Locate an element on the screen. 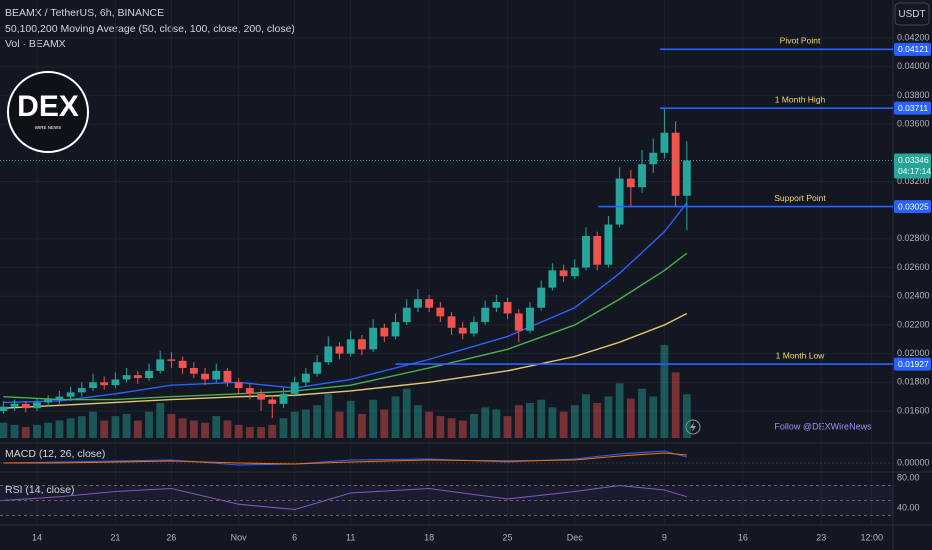 The height and width of the screenshot is (550, 932). x-tick-label: 23 is located at coordinates (821, 537).